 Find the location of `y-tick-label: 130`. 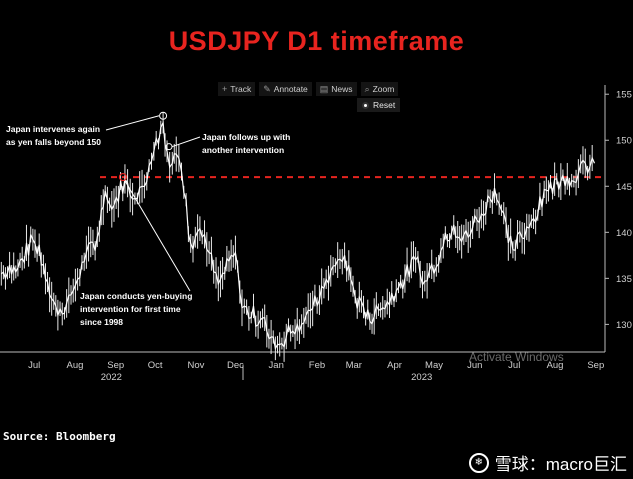

y-tick-label: 130 is located at coordinates (624, 325).